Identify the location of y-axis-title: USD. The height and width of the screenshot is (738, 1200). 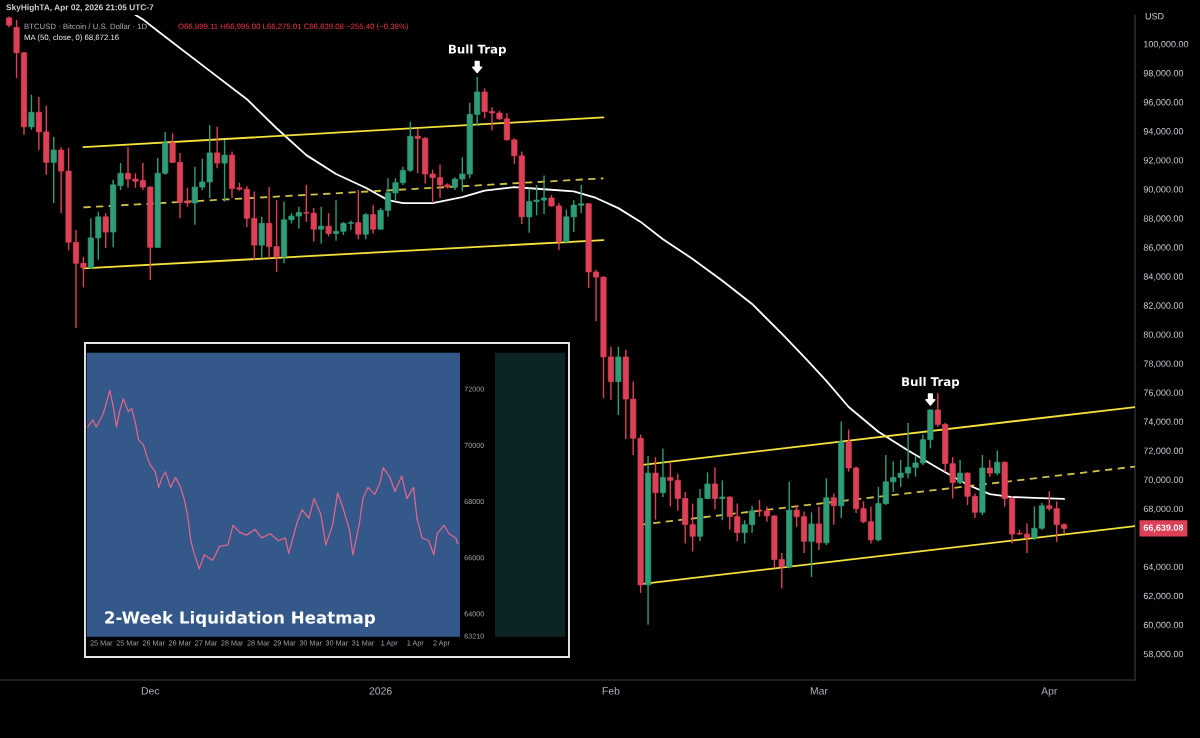
(1154, 16).